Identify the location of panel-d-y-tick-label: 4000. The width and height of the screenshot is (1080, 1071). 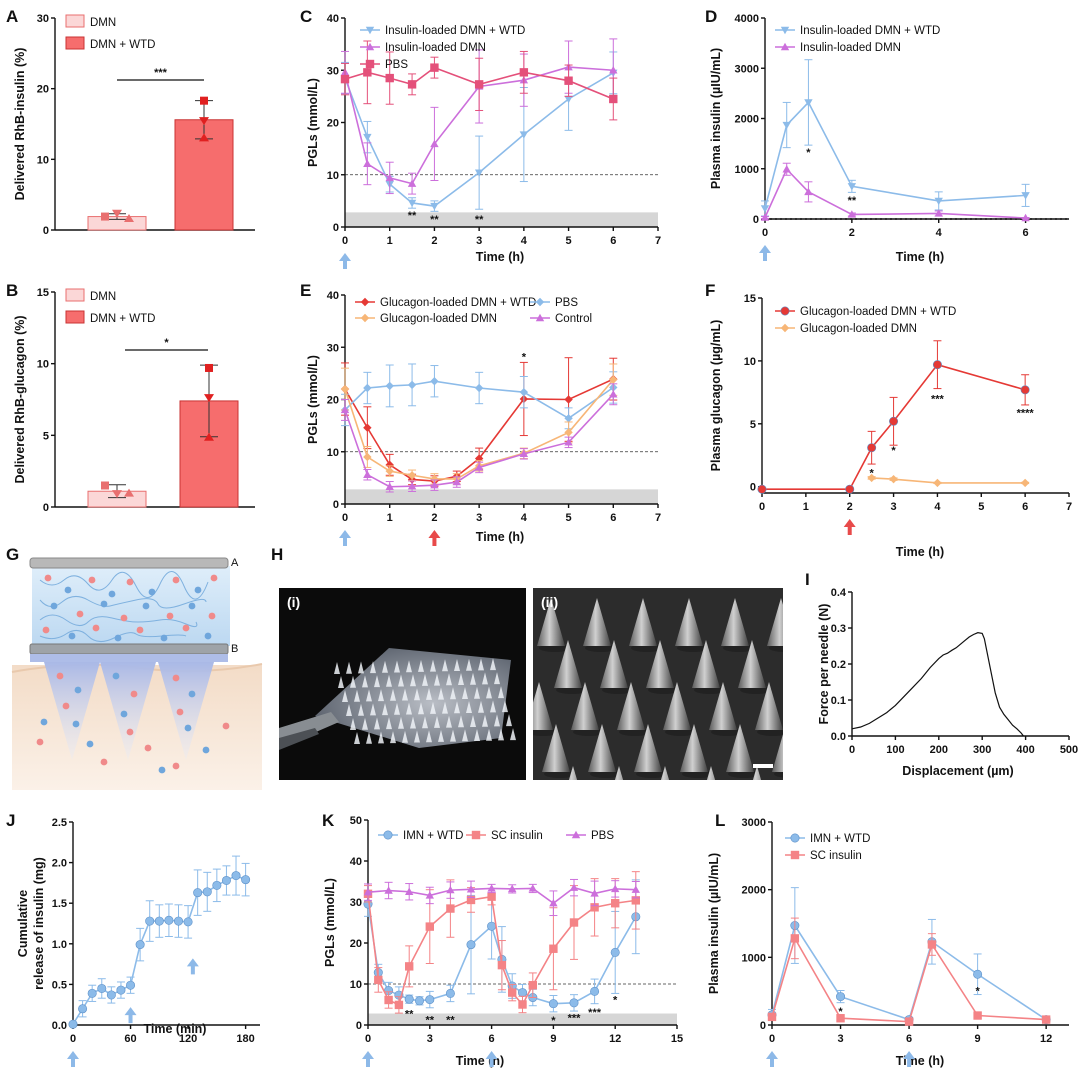
(747, 19).